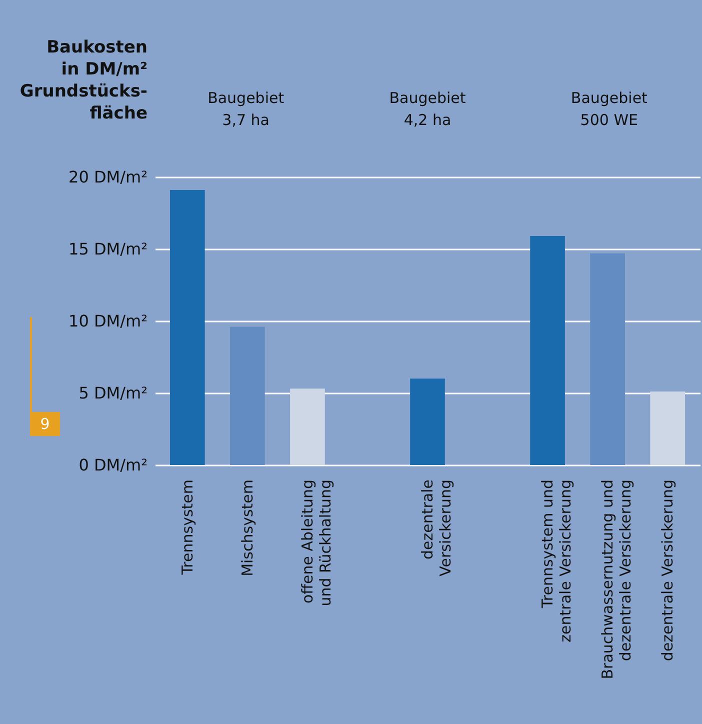 This screenshot has height=724, width=702. Describe the element at coordinates (316, 543) in the screenshot. I see `x-tick-label: offene Ableitung und Rückhaltung` at that location.